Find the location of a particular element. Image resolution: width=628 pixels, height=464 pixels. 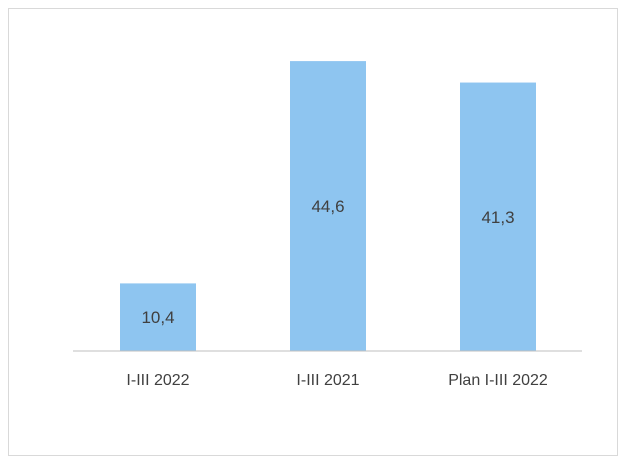

category-label-3: Plan I-III 2022 is located at coordinates (498, 380).